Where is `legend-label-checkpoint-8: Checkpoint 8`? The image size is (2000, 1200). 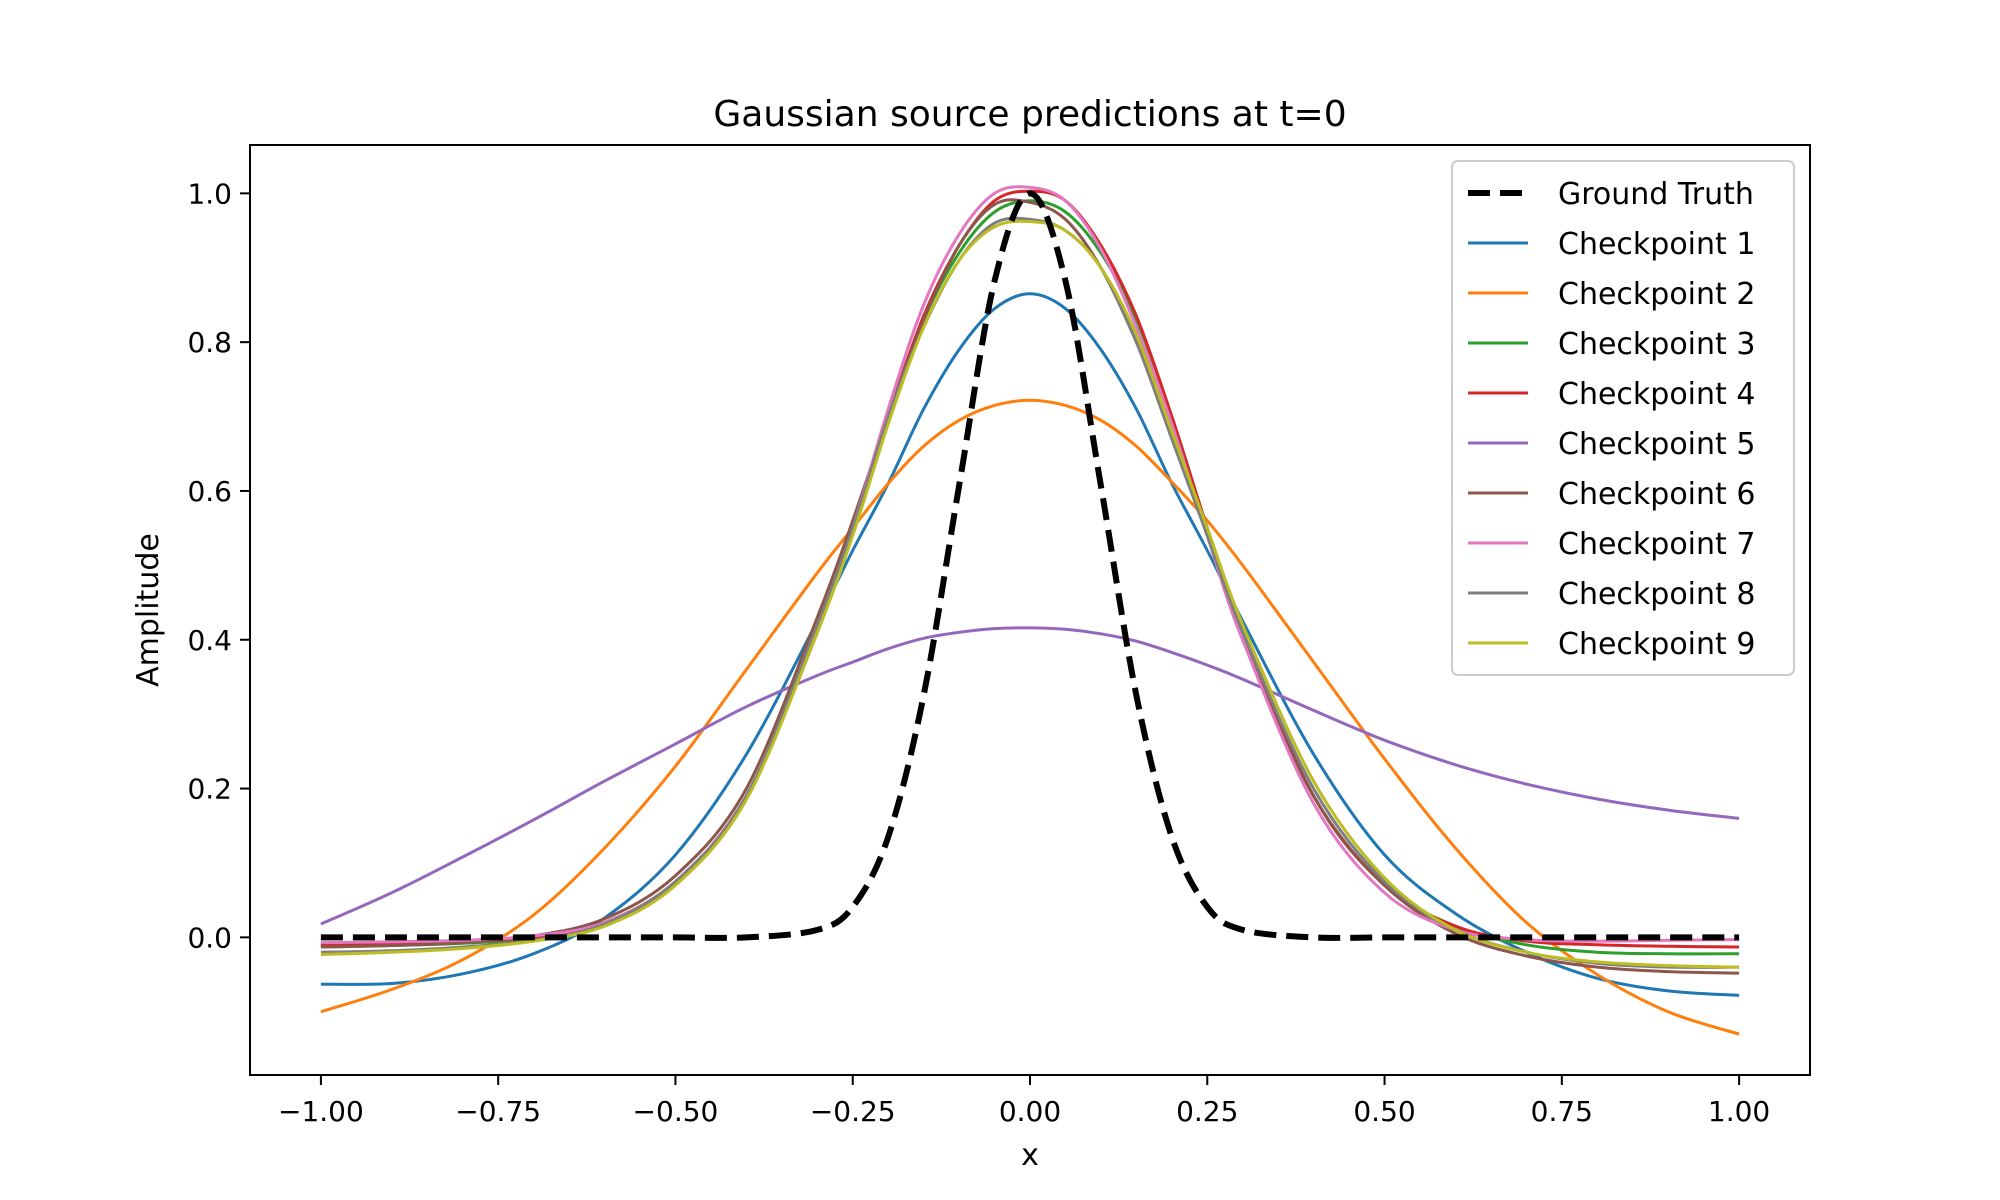
legend-label-checkpoint-8: Checkpoint 8 is located at coordinates (1656, 594).